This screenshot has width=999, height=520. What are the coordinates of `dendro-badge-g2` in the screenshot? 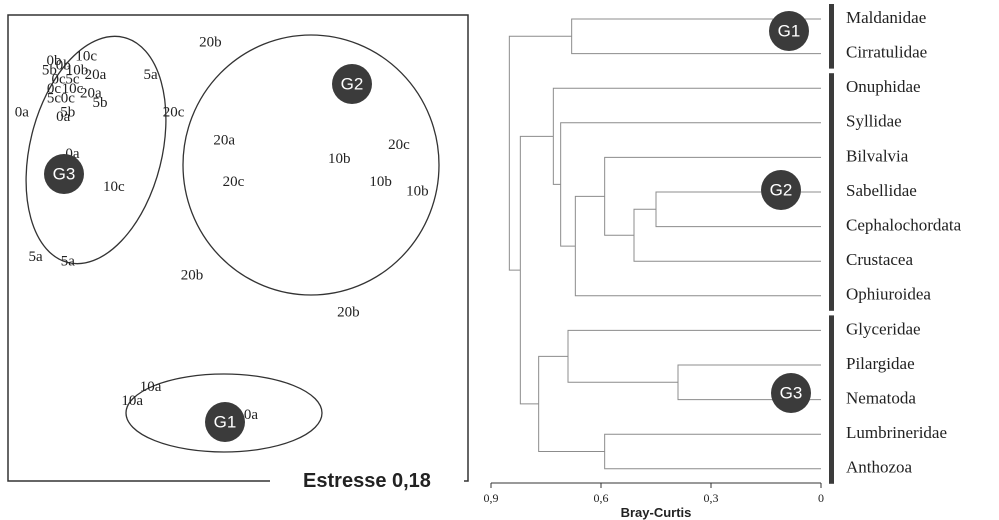 It's located at (781, 190).